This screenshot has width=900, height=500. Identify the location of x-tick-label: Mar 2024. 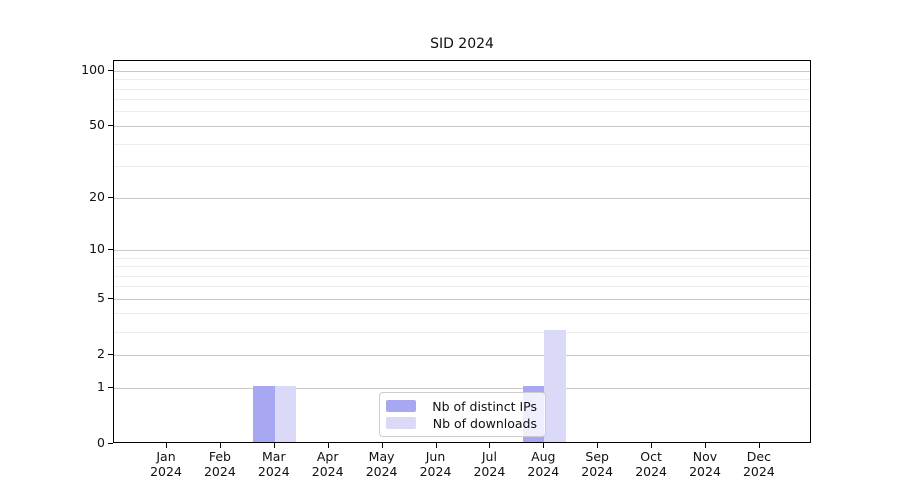
(274, 464).